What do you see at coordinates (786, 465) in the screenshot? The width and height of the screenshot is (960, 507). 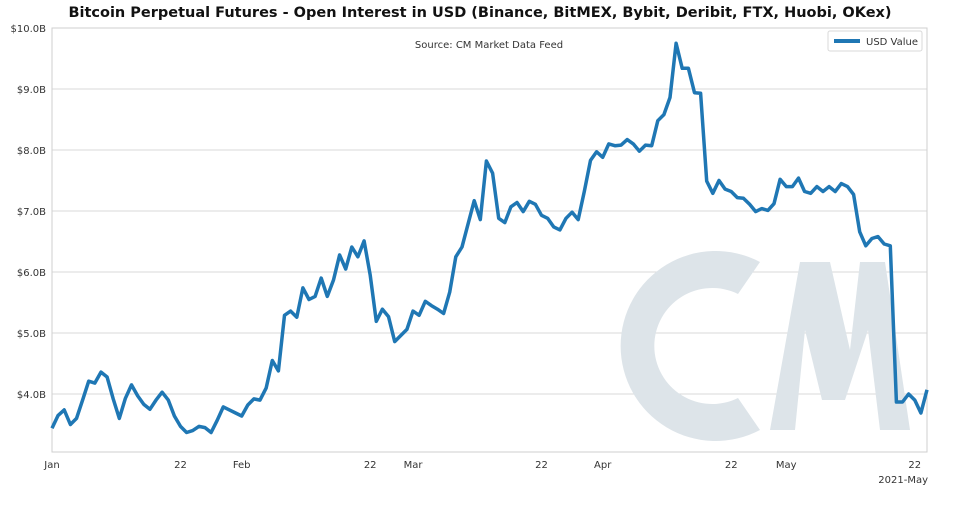 I see `x-tick-label: May` at bounding box center [786, 465].